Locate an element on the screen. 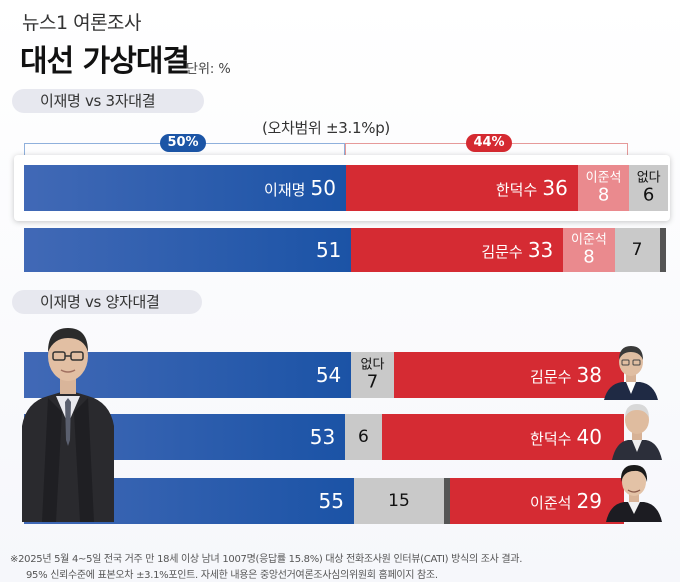 The height and width of the screenshot is (582, 680). bar-value-label: 7 is located at coordinates (637, 250).